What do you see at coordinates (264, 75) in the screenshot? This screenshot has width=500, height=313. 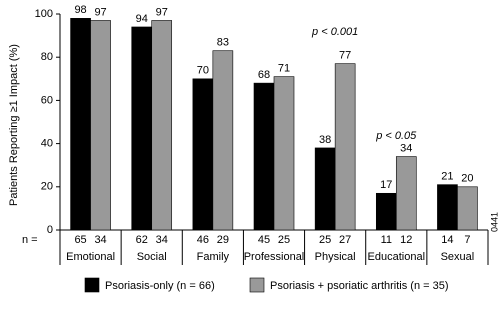 I see `value-label: 68` at bounding box center [264, 75].